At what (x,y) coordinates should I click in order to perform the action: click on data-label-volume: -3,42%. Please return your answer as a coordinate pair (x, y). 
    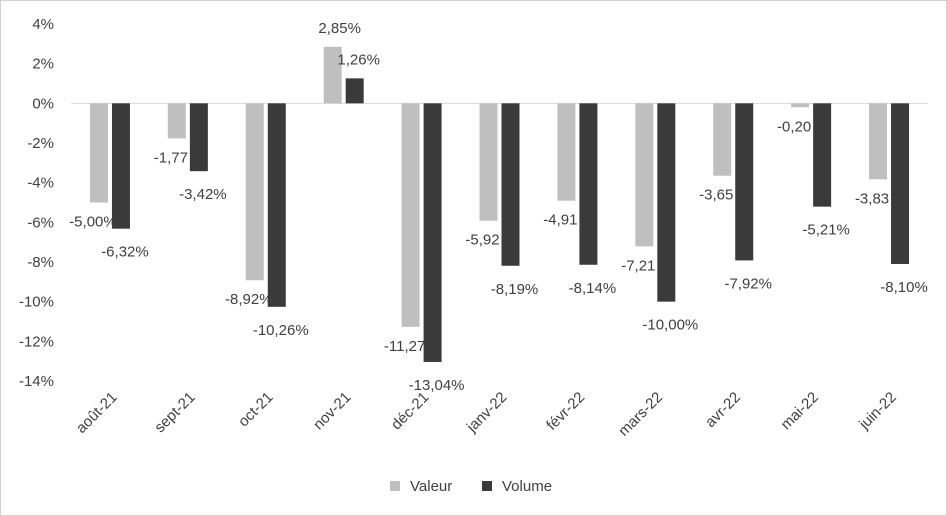
    Looking at the image, I should click on (203, 194).